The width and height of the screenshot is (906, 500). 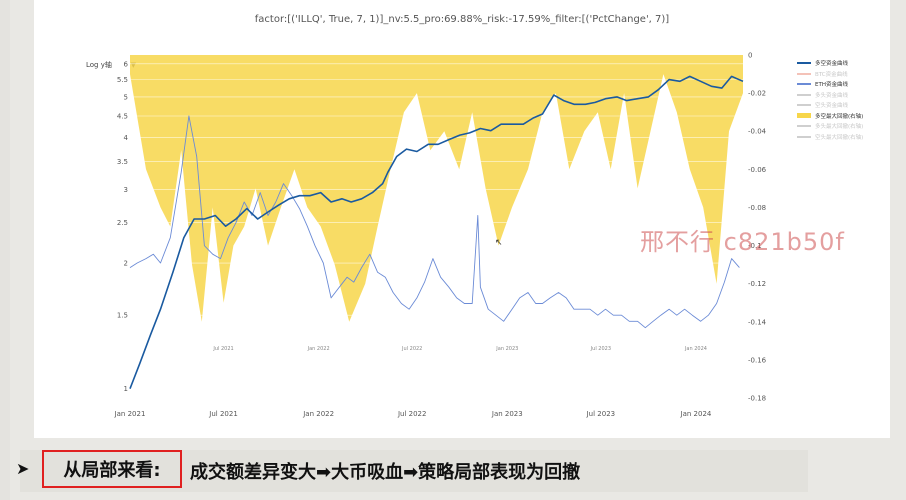 I want to click on y2-tick-label: -0.04, so click(x=757, y=132).